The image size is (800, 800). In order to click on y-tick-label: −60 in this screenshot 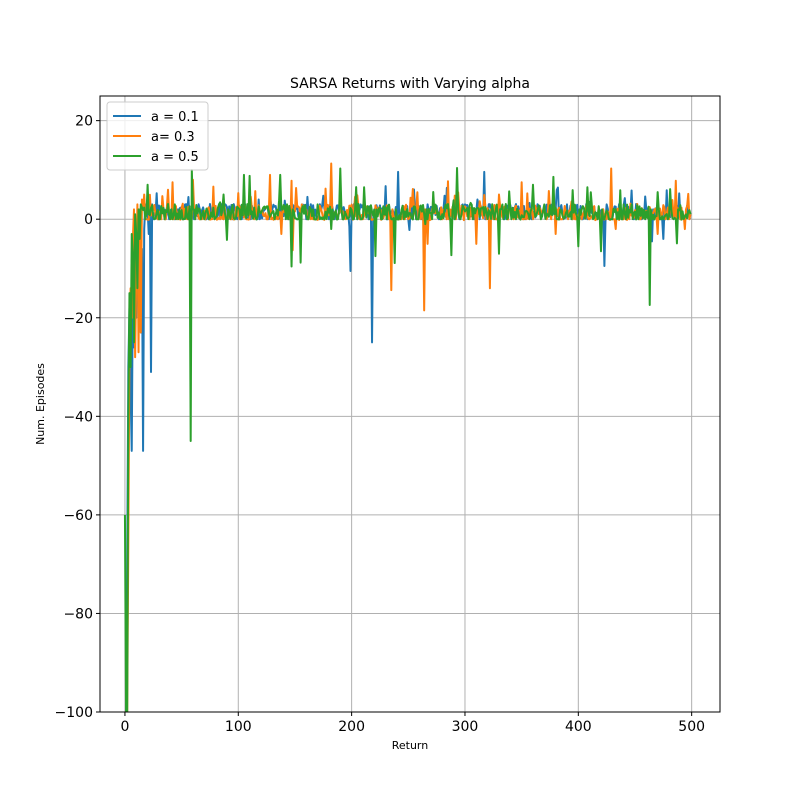, I will do `click(78, 516)`.